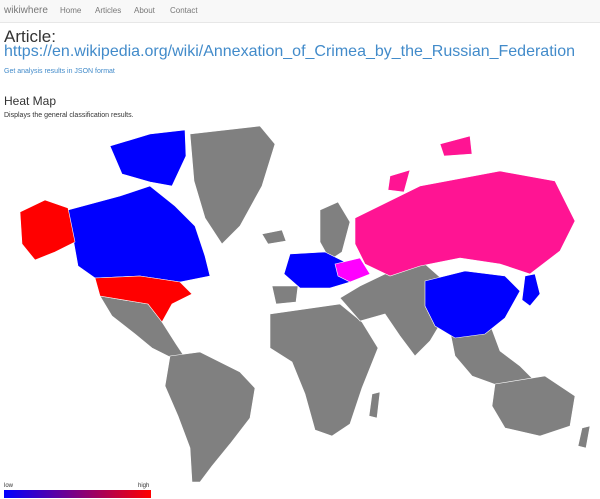 This screenshot has height=499, width=600. Describe the element at coordinates (374, 405) in the screenshot. I see `region-madagascar` at that location.